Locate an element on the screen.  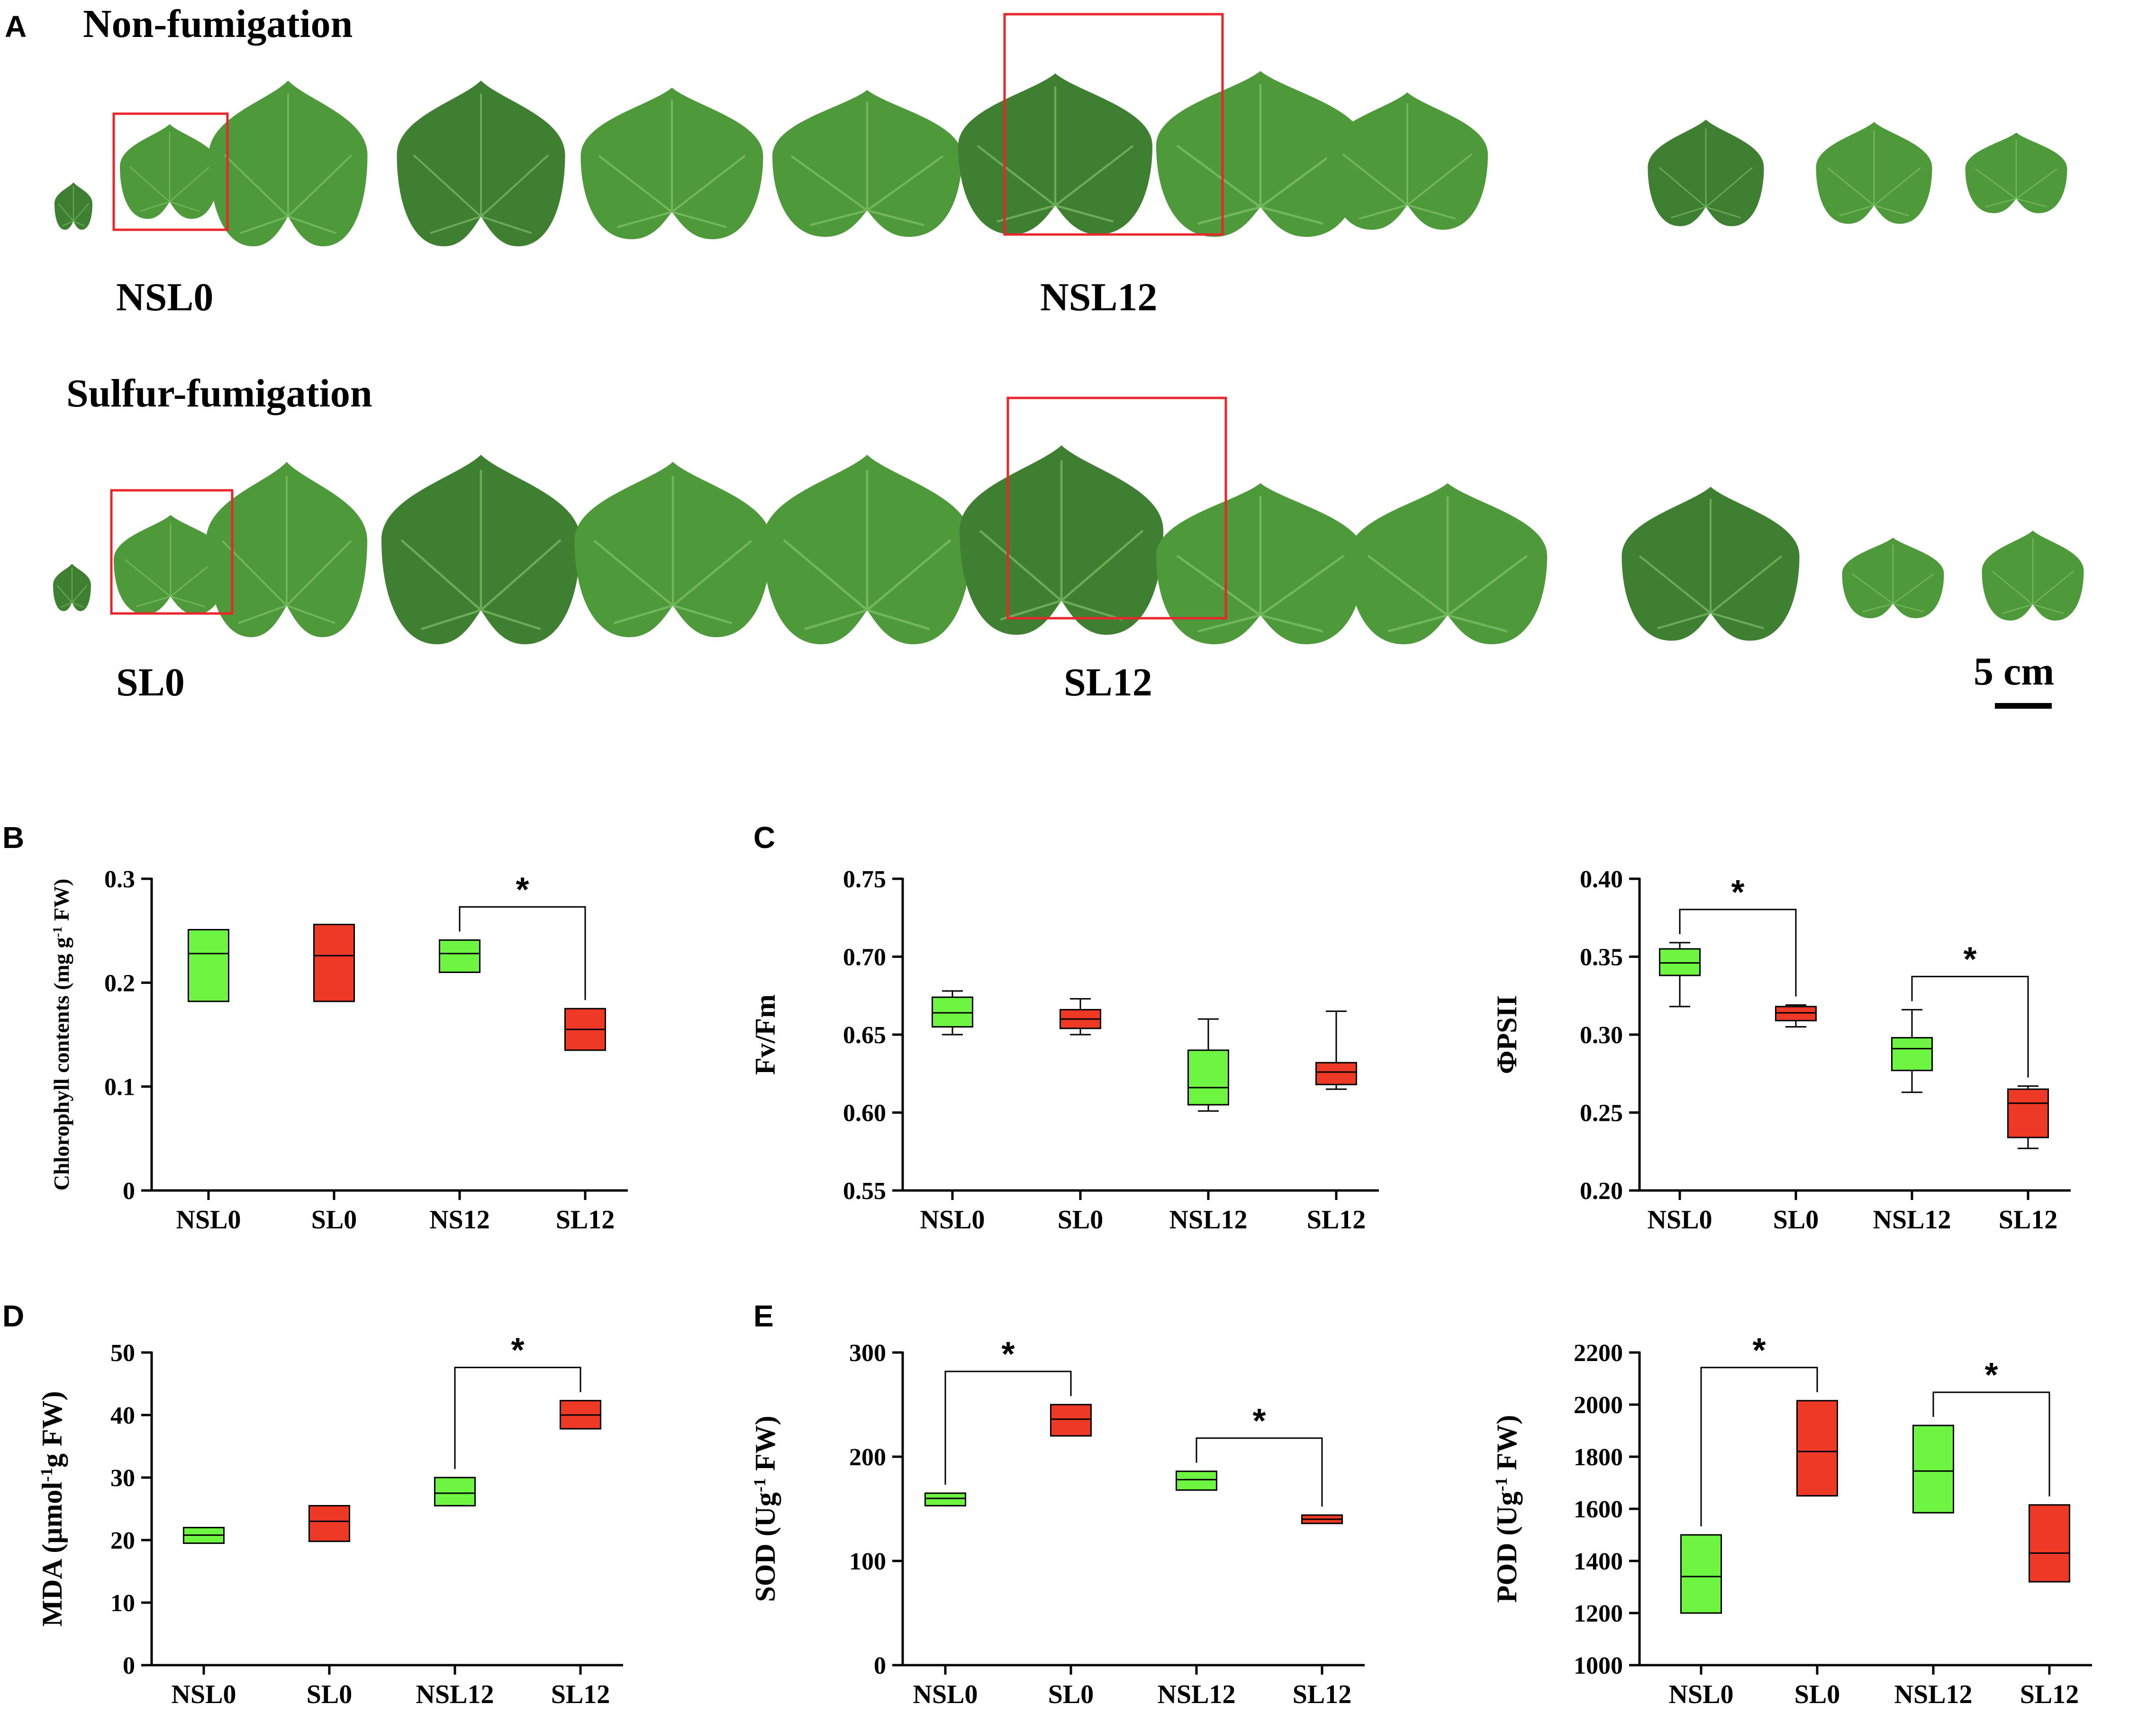
row-title-sulfur-fumigation: Sulfur-fumigation is located at coordinates (219, 393).